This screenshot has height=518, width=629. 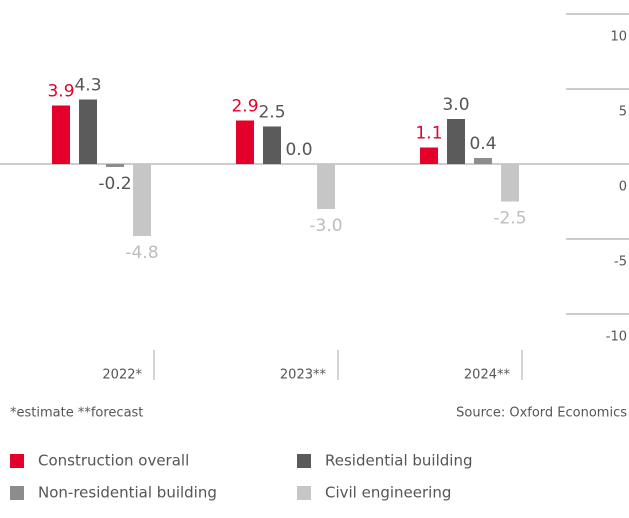 I want to click on value-label: 2.5, so click(x=271, y=113).